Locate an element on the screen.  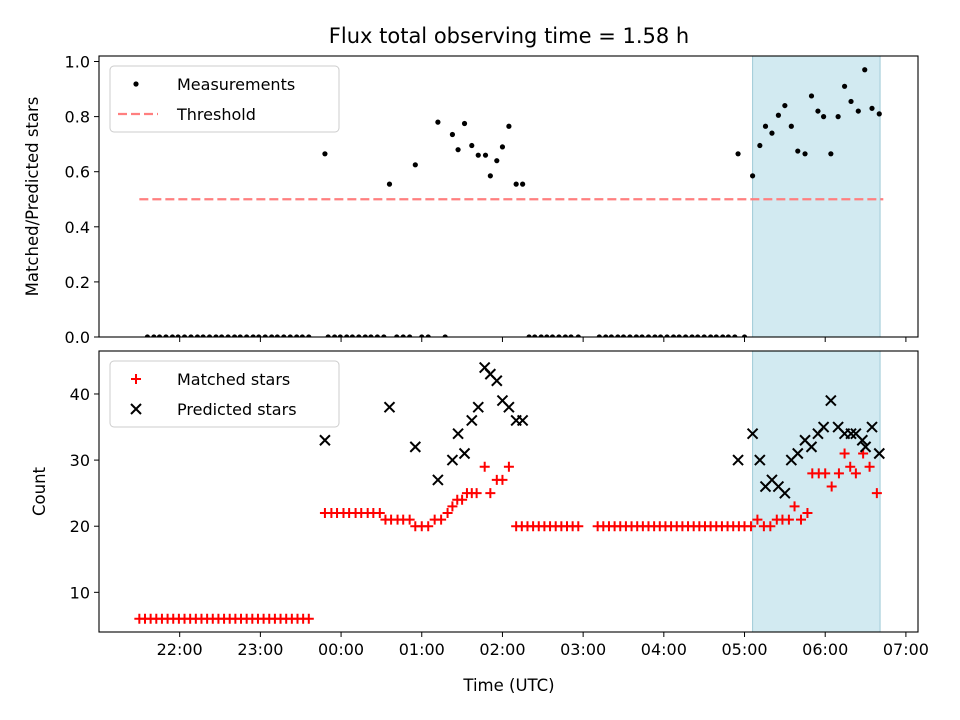
y-tick-label: 0.6 is located at coordinates (77, 172).